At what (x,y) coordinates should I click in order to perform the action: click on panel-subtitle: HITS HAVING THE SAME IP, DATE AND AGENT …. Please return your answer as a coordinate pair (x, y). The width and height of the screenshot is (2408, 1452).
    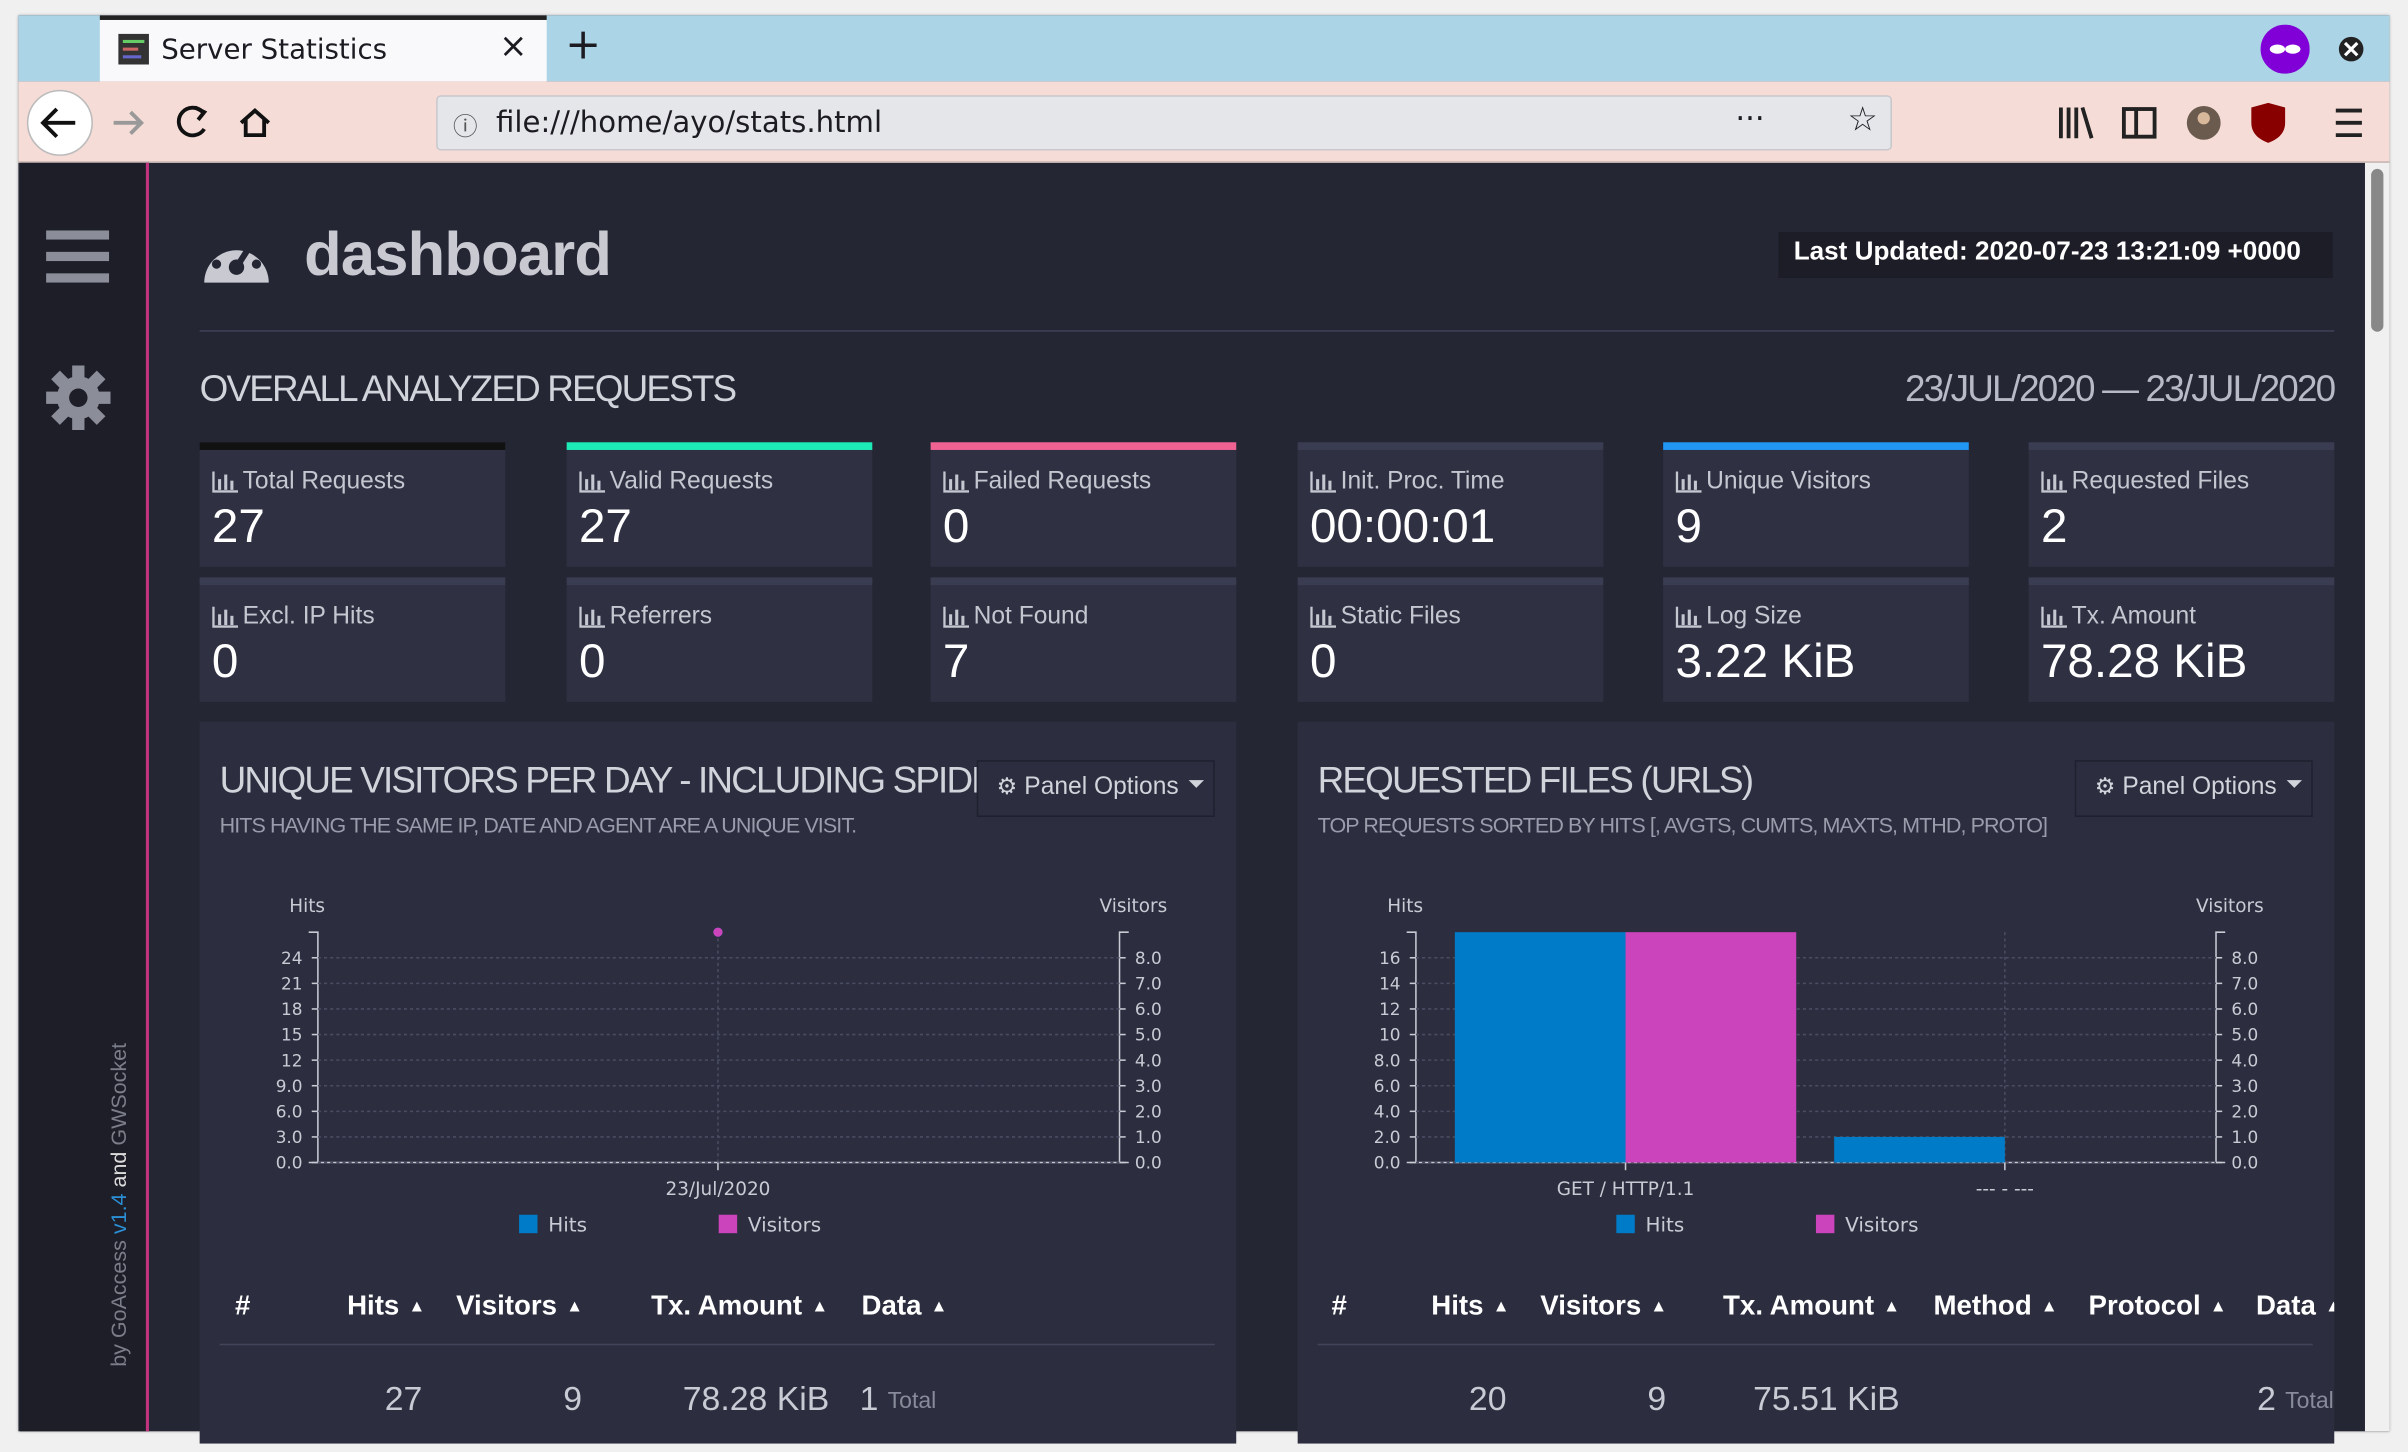
    Looking at the image, I should click on (538, 824).